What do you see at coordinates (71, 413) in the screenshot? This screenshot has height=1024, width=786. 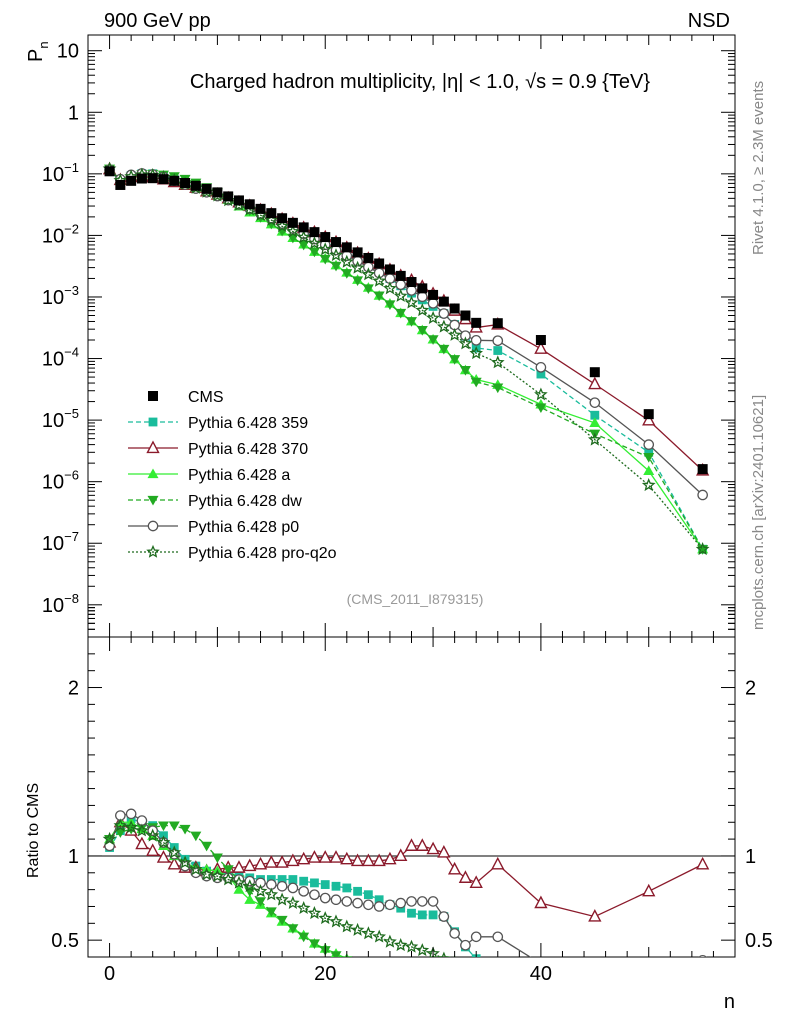 I see `y-tick-exp: −5` at bounding box center [71, 413].